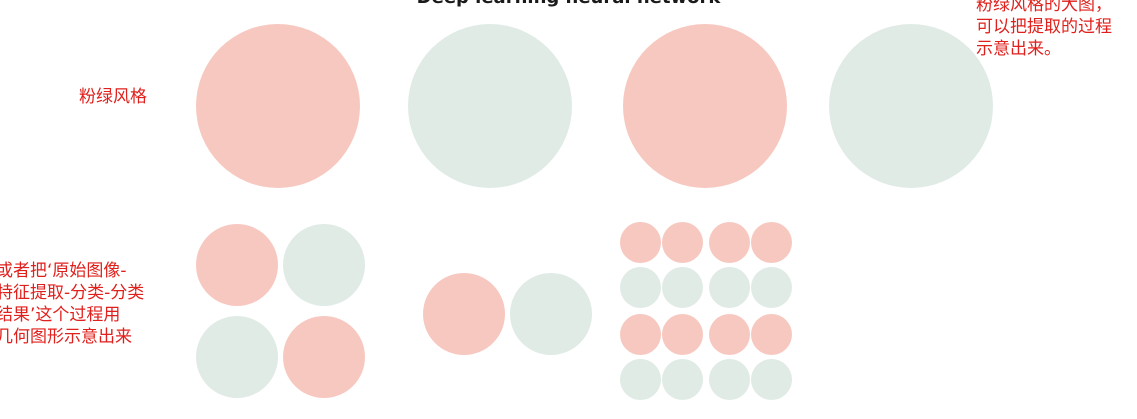  Describe the element at coordinates (1044, 29) in the screenshot. I see `large-image-note: 粉绿风格的大图， 可以把提取的过程 示意出来。` at that location.